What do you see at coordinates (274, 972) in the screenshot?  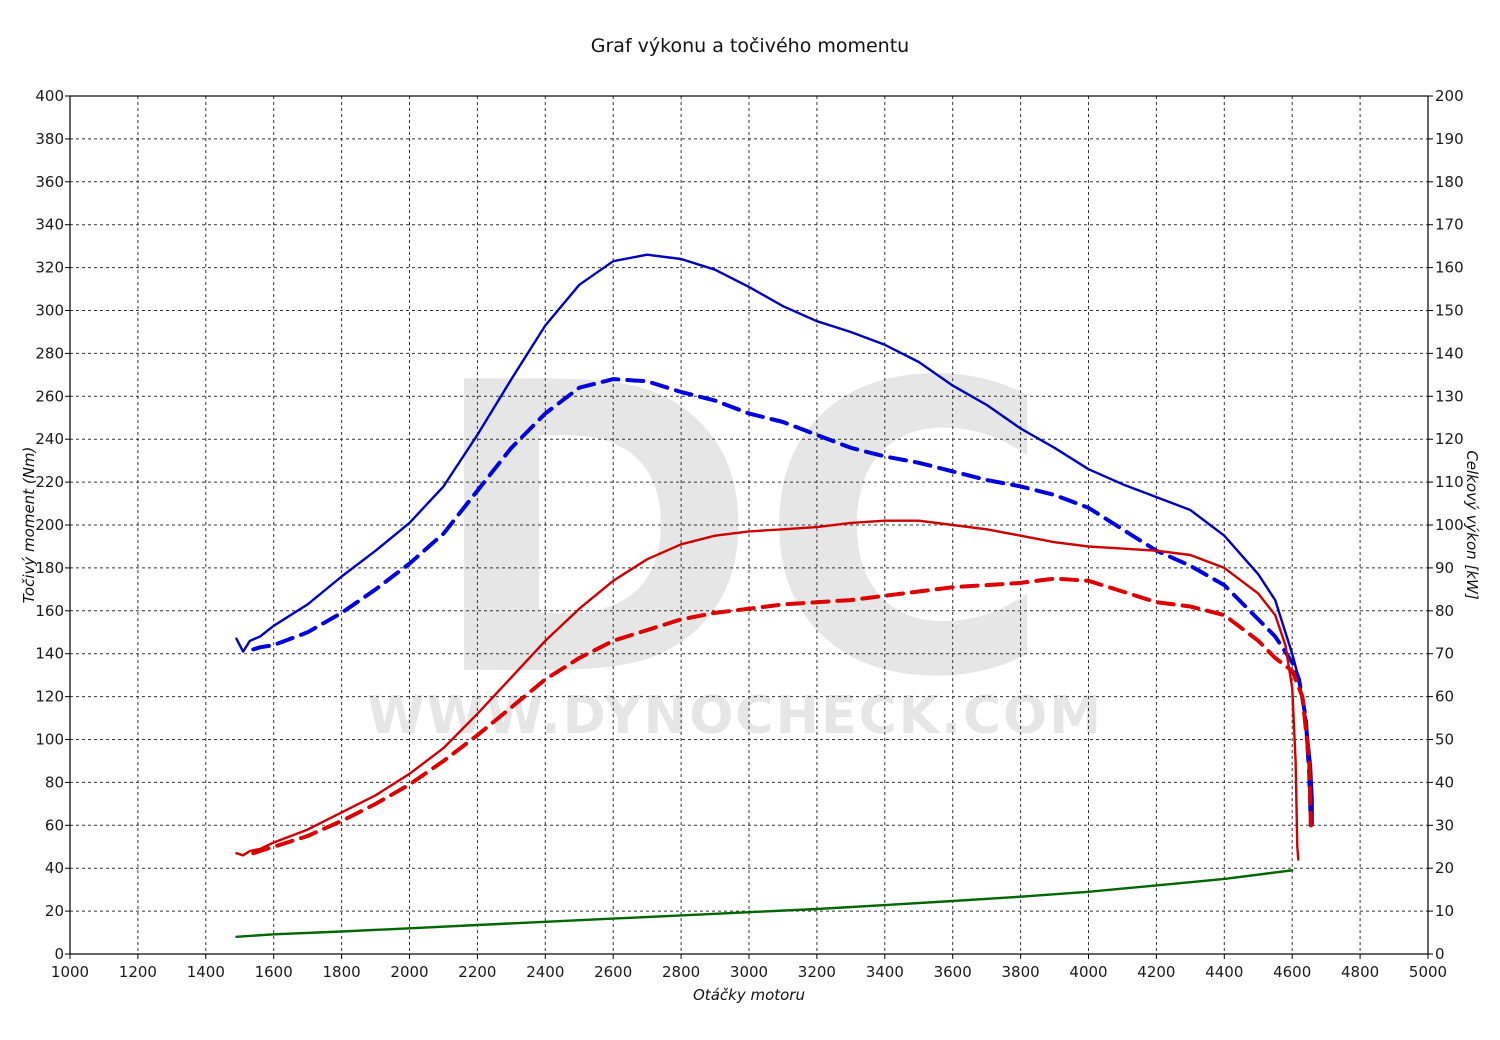 I see `x-tick-label: 1600` at bounding box center [274, 972].